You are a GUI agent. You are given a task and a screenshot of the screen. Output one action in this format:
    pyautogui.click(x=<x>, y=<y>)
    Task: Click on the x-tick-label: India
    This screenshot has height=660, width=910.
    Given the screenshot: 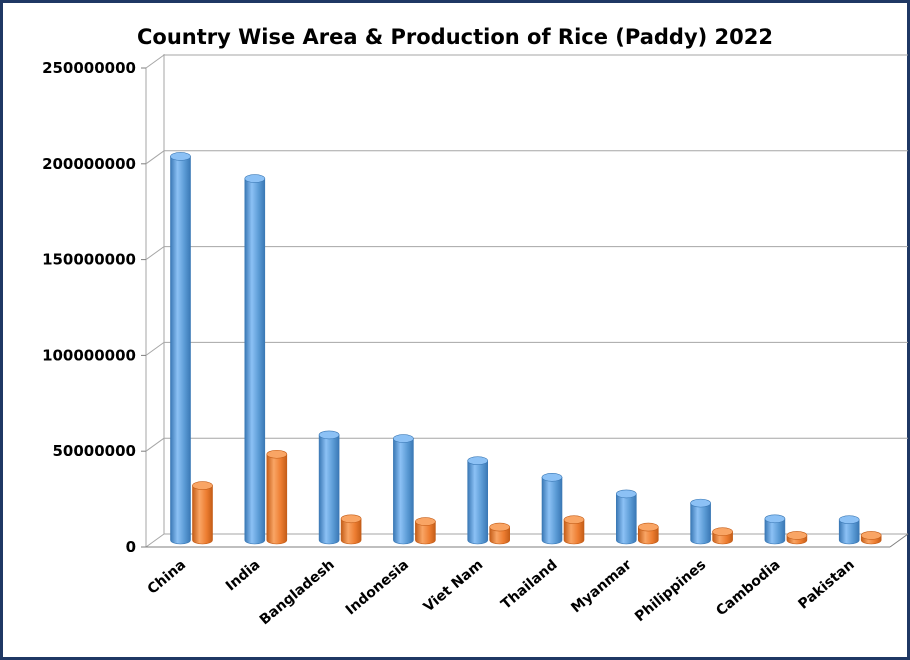 What is the action you would take?
    pyautogui.click(x=243, y=576)
    